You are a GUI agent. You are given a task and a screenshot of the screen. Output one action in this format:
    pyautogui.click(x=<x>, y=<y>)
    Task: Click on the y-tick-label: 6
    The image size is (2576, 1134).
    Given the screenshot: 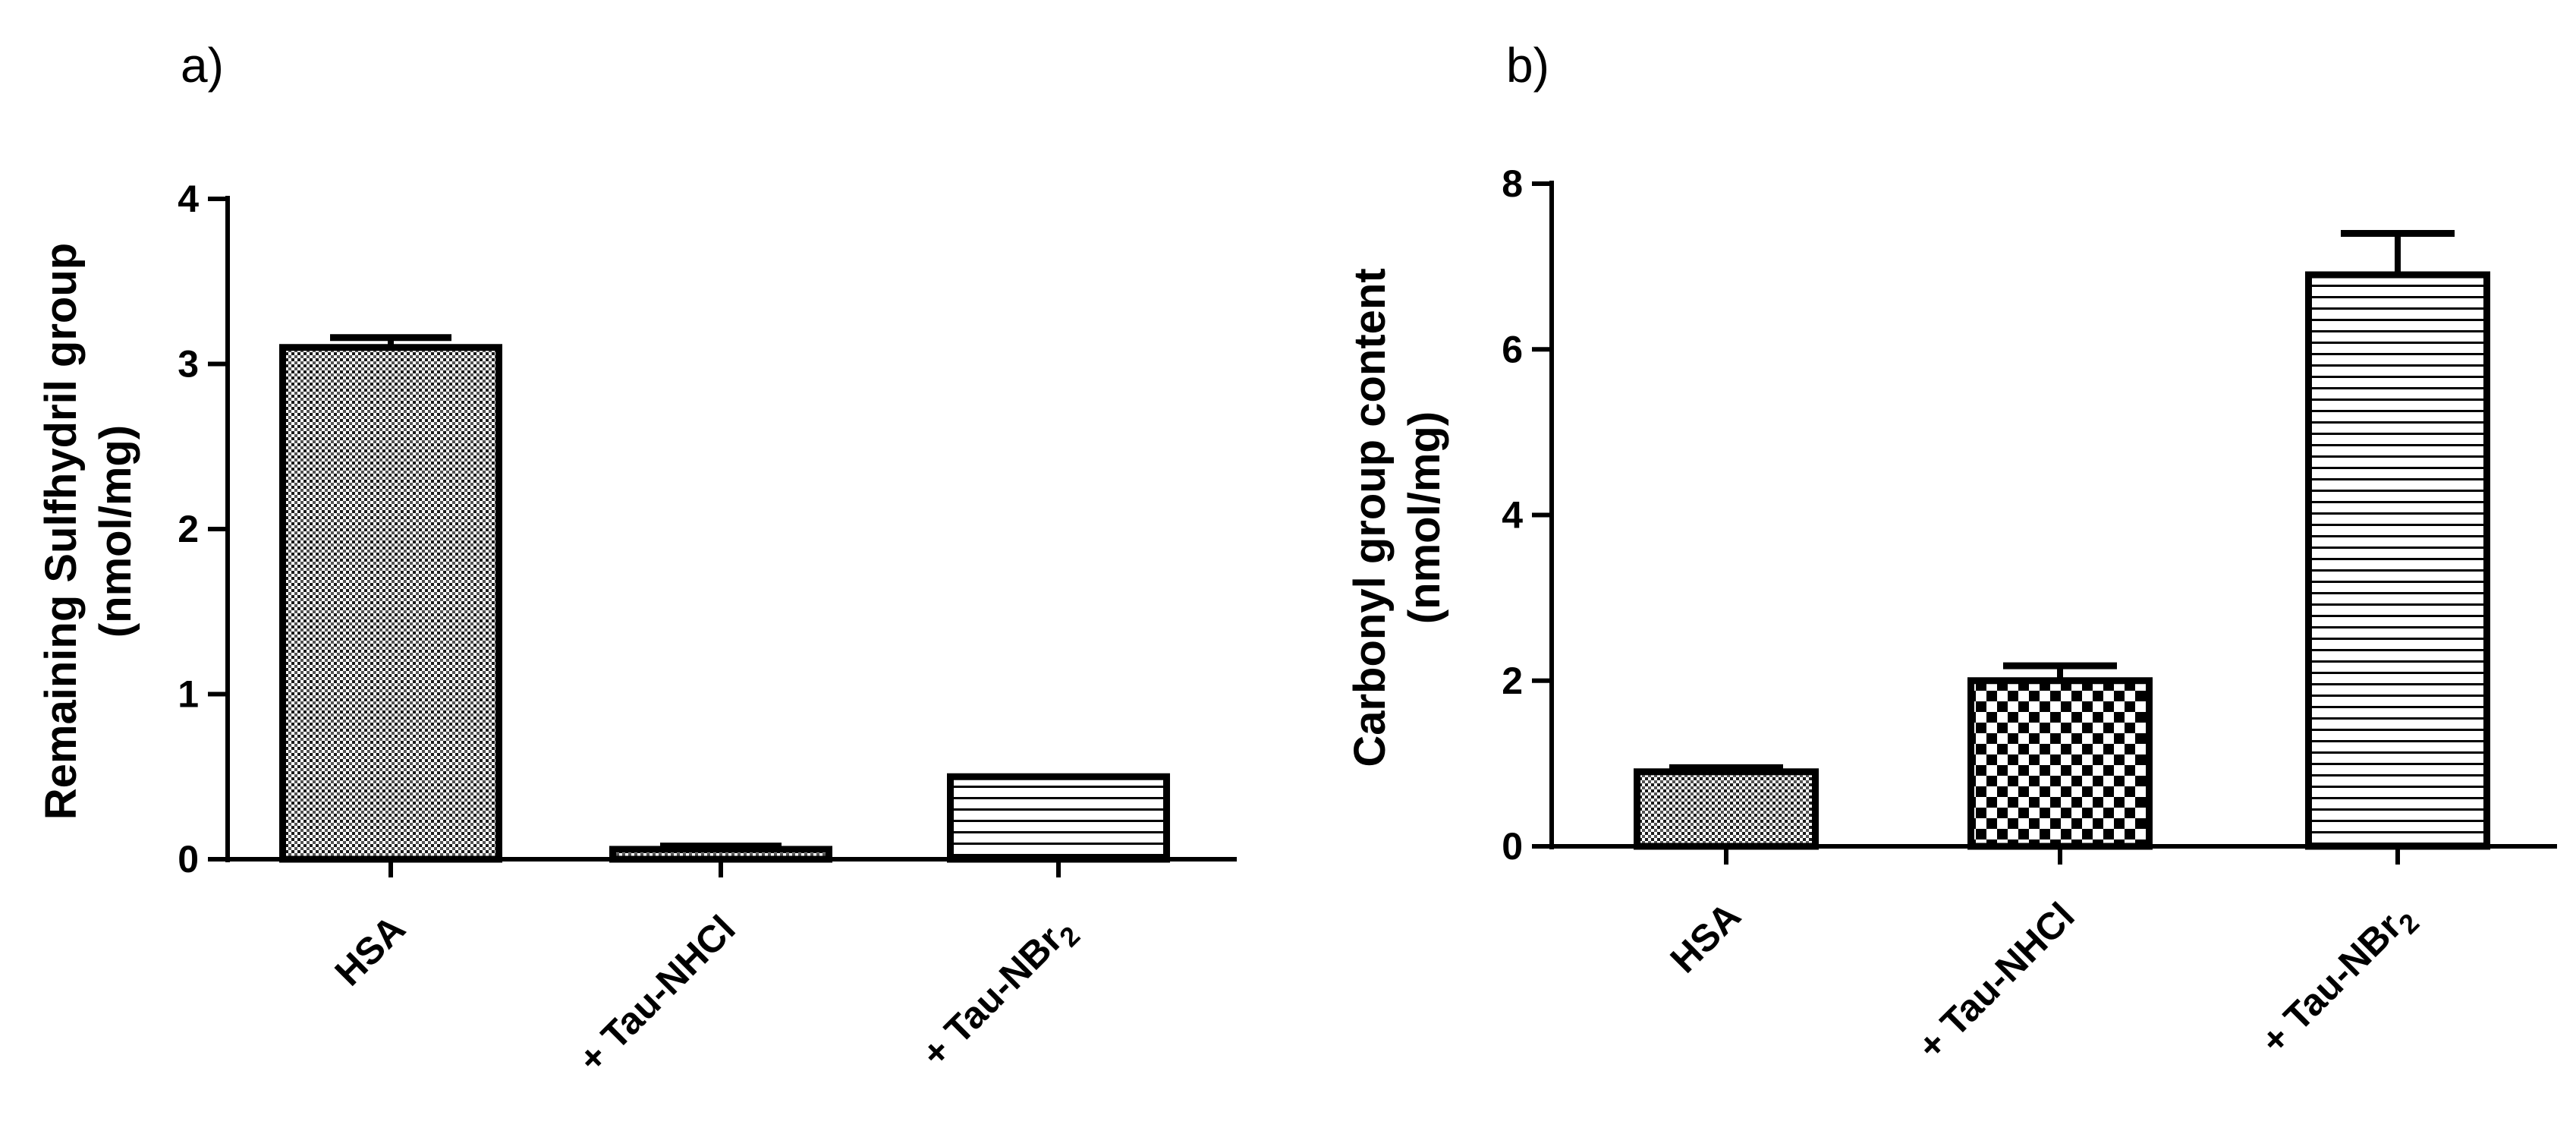 What is the action you would take?
    pyautogui.click(x=1512, y=349)
    